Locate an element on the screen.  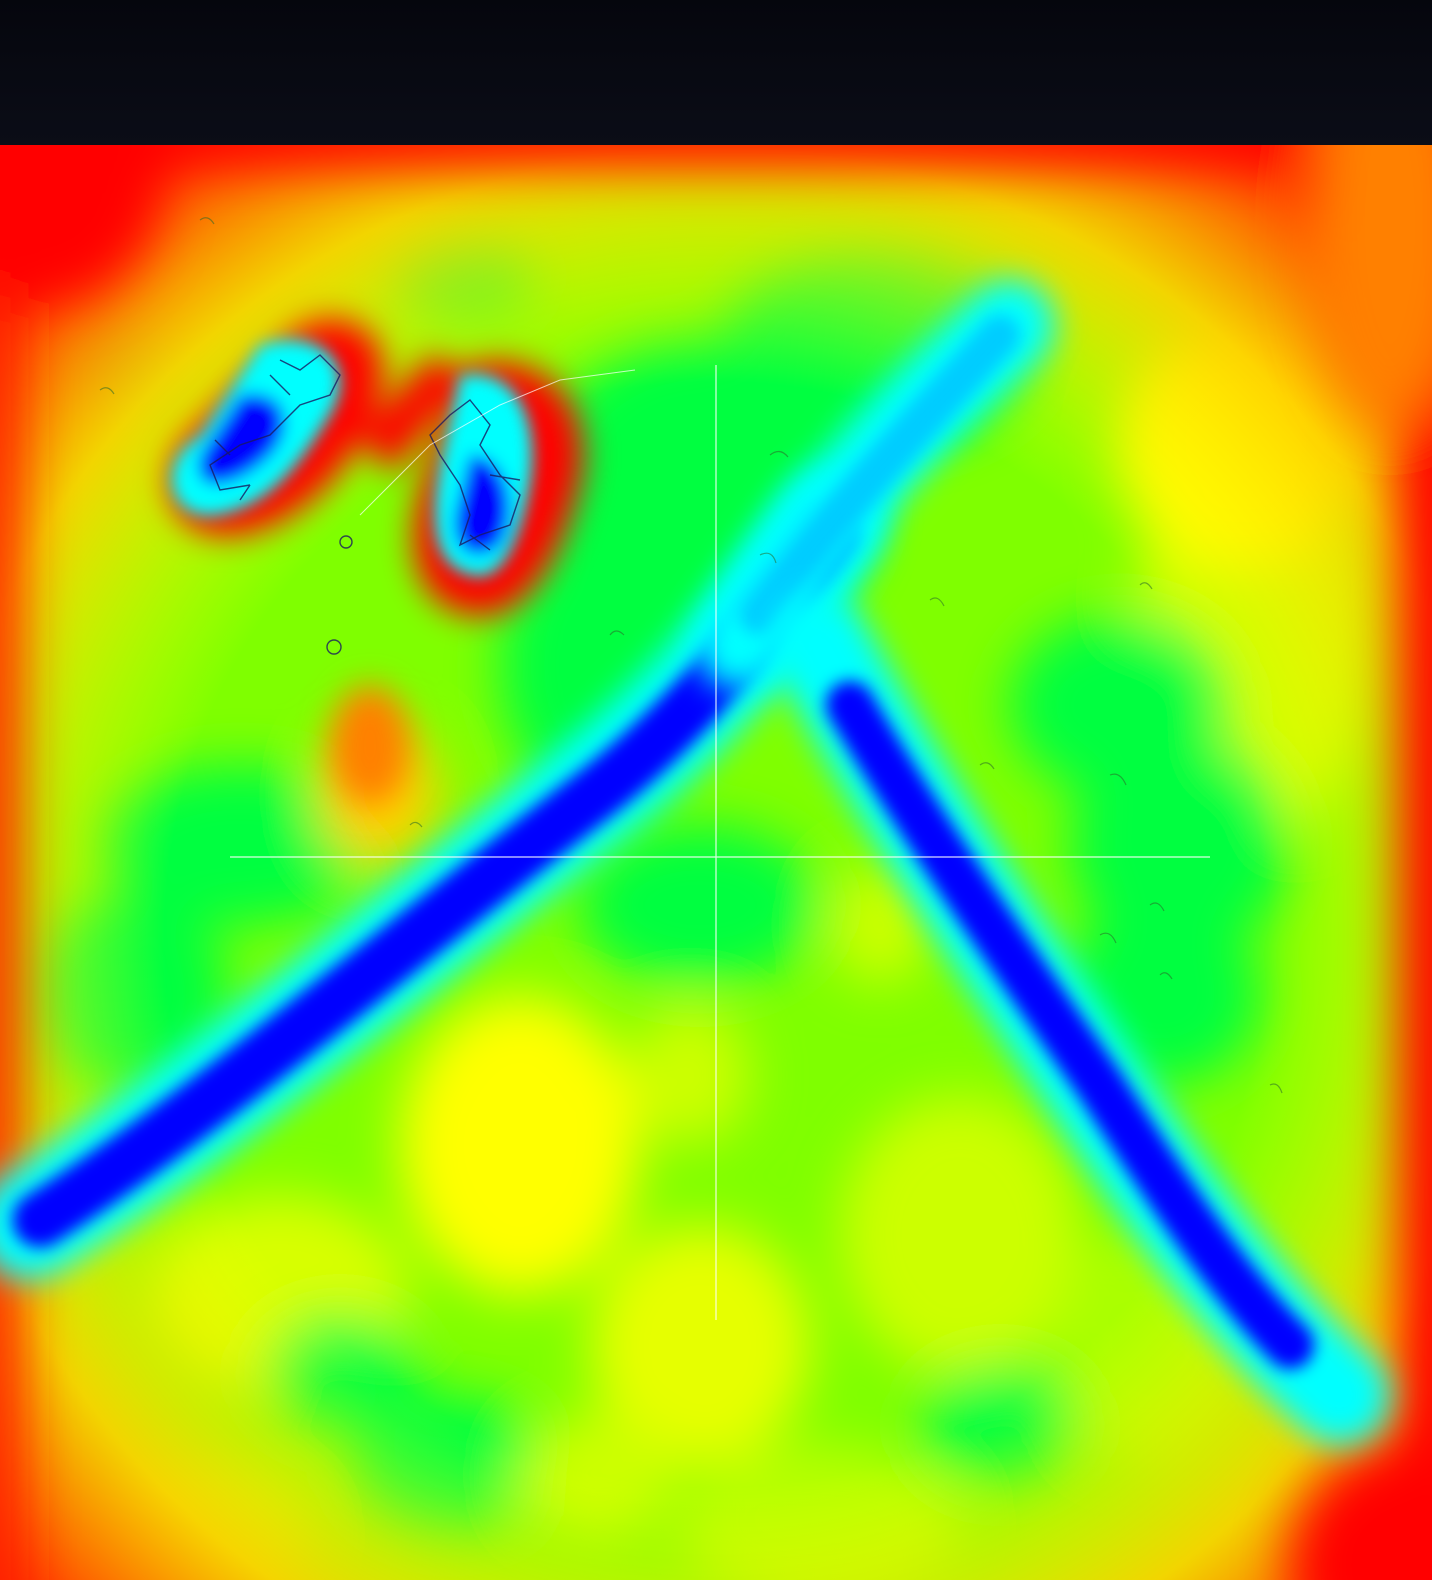
positive-potential-channel-upper is located at coordinates (875, 485).